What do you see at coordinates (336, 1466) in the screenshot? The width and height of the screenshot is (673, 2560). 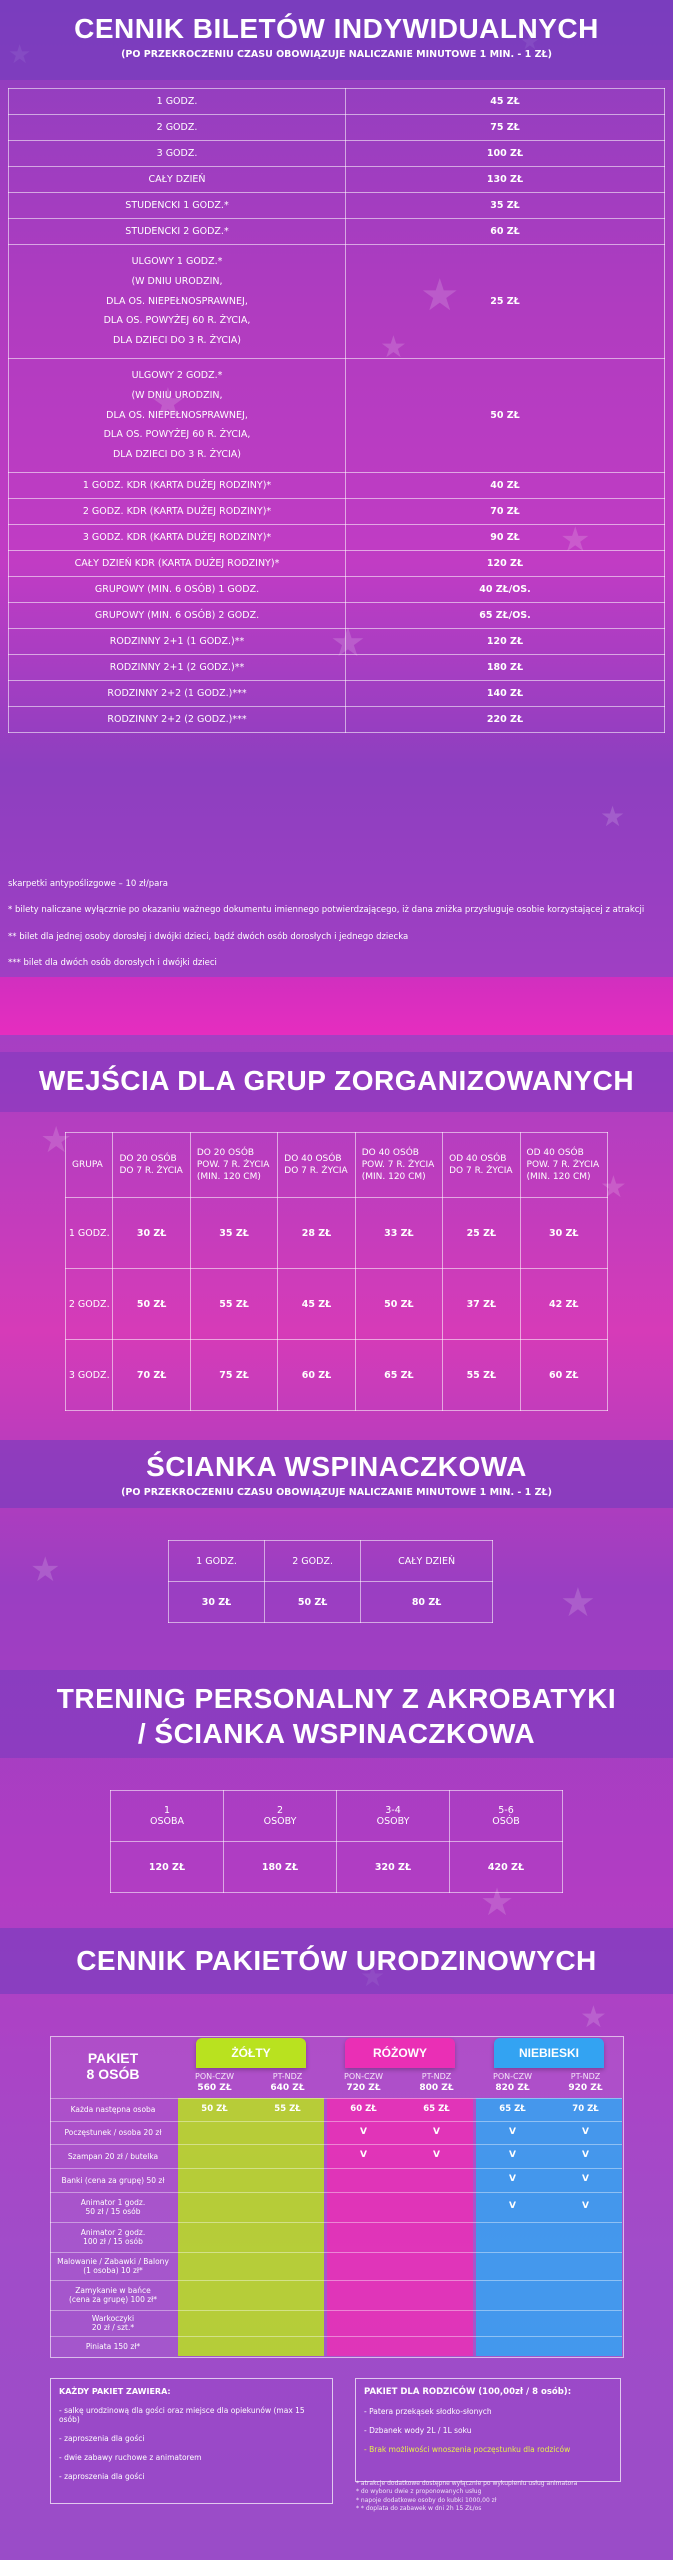 I see `climbing-wall-title: ŚCIANKA WSPINACZKOWA` at bounding box center [336, 1466].